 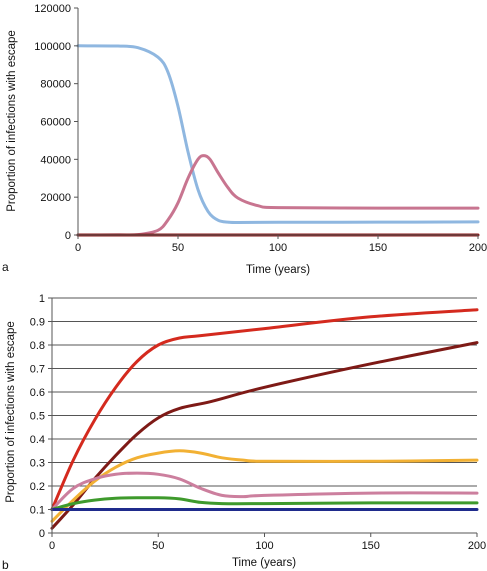 I want to click on y-tick-label-a-6: 120000, so click(x=52, y=9).